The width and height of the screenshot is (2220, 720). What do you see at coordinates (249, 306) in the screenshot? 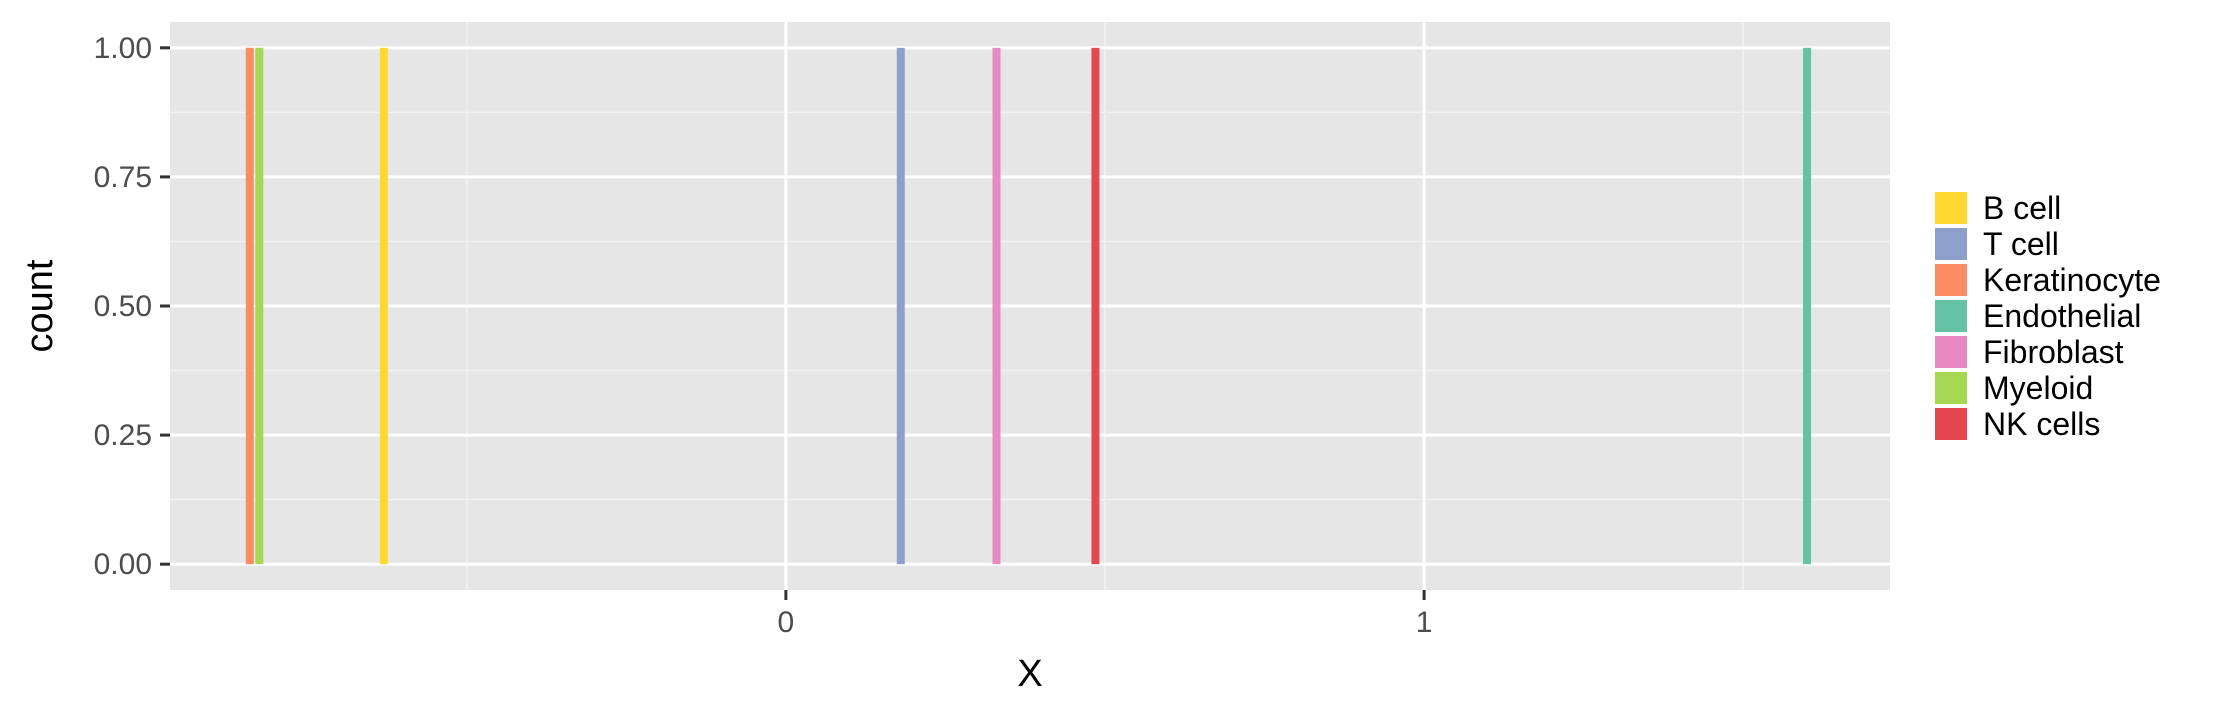
I see `bar-keratinocyte` at bounding box center [249, 306].